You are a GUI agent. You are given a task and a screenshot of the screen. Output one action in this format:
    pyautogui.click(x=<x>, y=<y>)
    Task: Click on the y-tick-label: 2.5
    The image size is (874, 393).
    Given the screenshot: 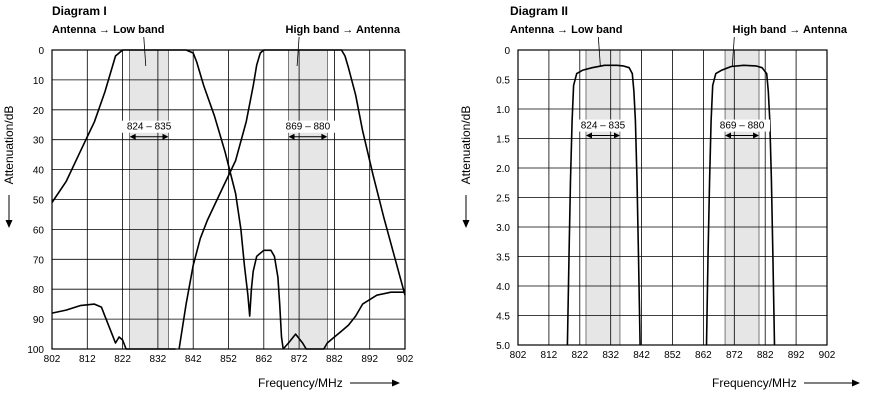 What is the action you would take?
    pyautogui.click(x=503, y=199)
    